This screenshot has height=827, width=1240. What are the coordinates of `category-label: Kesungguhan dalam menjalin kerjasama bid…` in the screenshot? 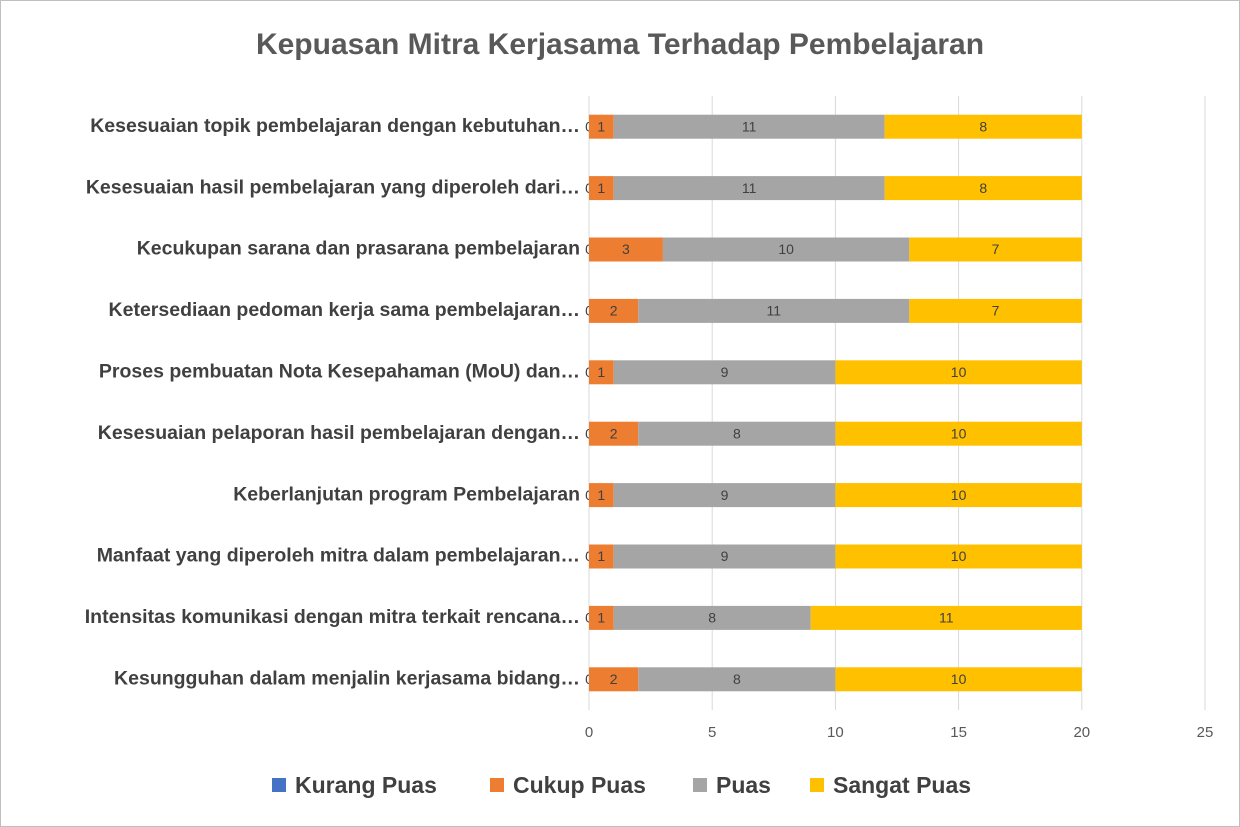 It's located at (347, 678).